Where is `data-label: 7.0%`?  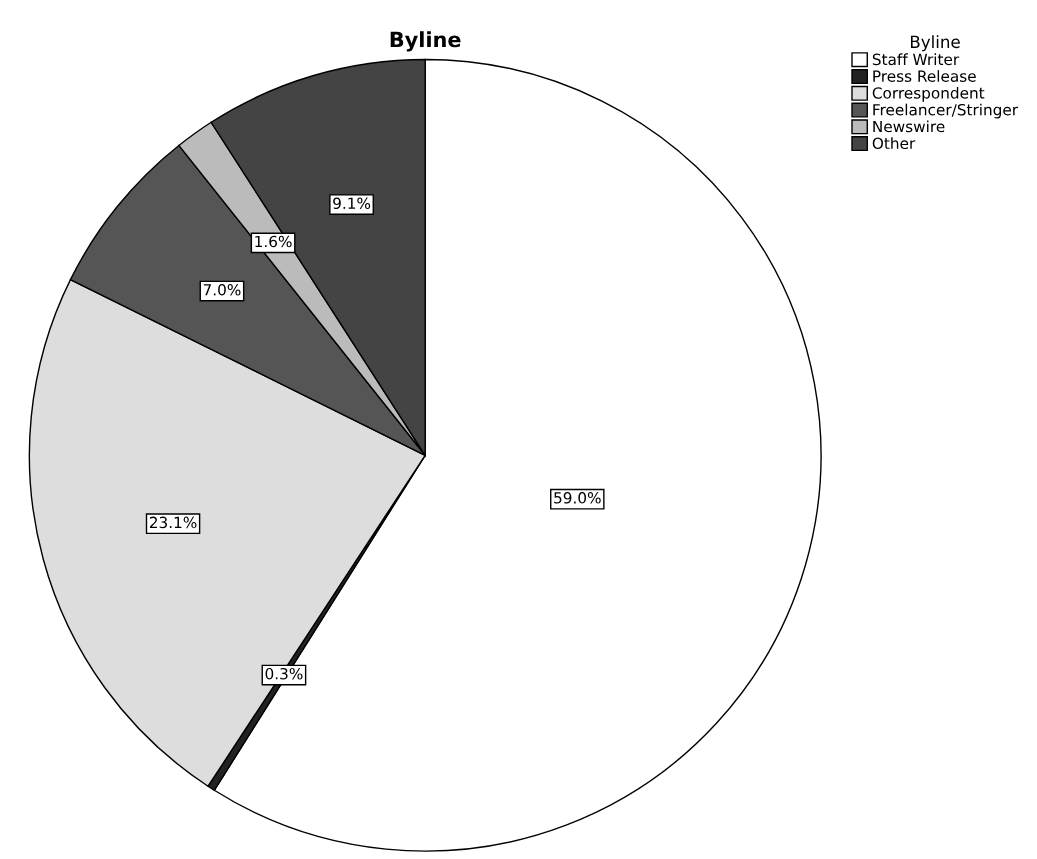 data-label: 7.0% is located at coordinates (222, 289).